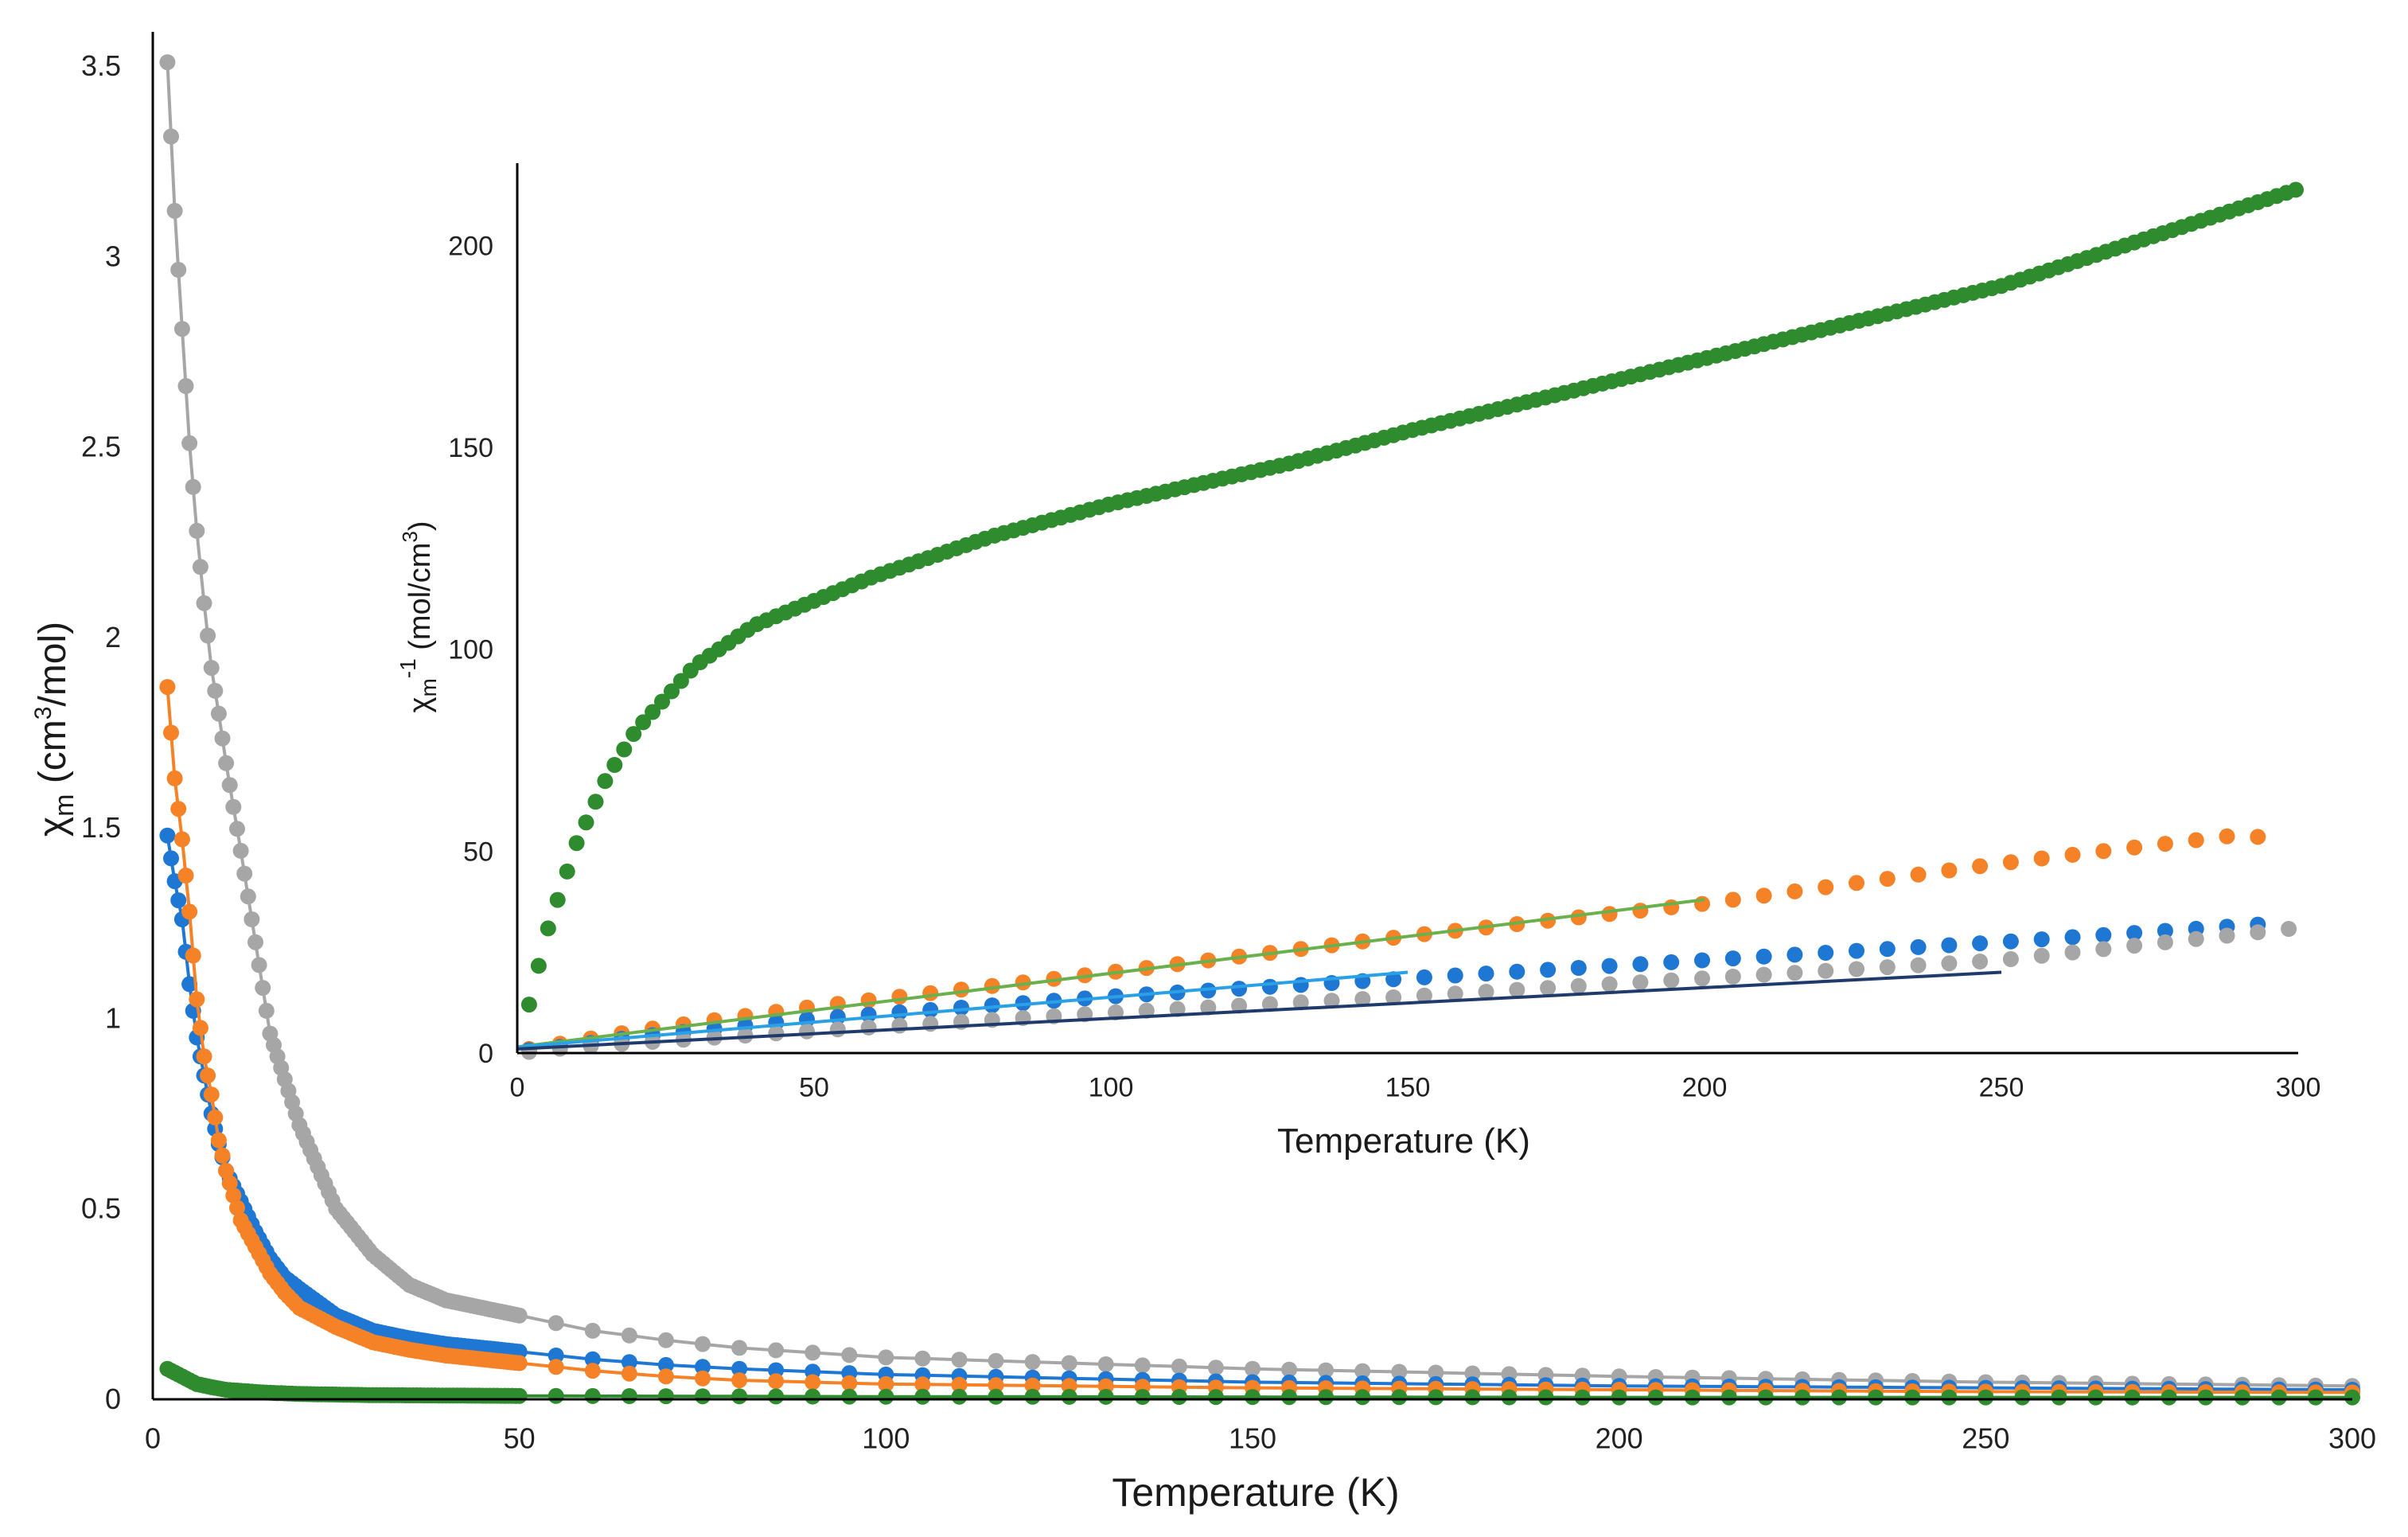  Describe the element at coordinates (113, 1017) in the screenshot. I see `main-y-tick-label: 1` at that location.